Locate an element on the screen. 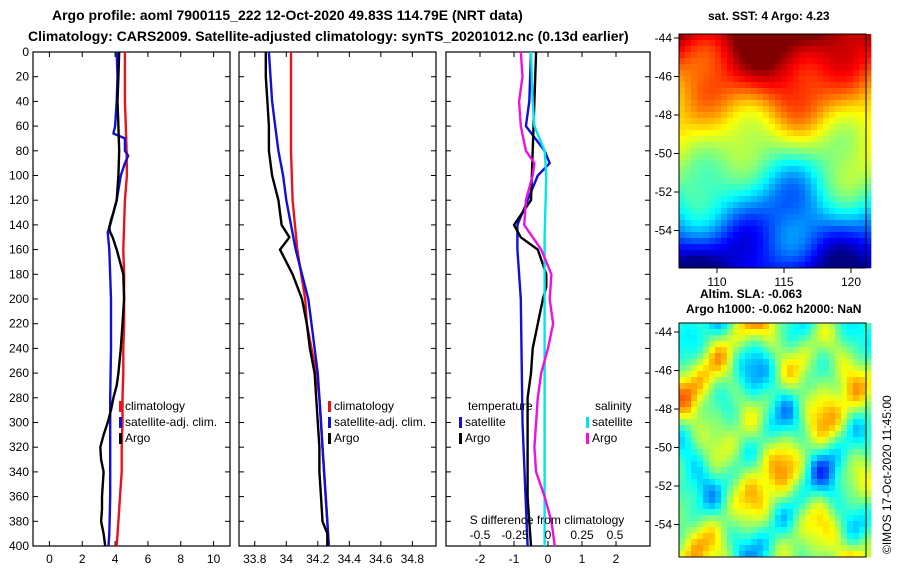 This screenshot has width=900, height=580. y-tick-label: 240 is located at coordinates (19, 348).